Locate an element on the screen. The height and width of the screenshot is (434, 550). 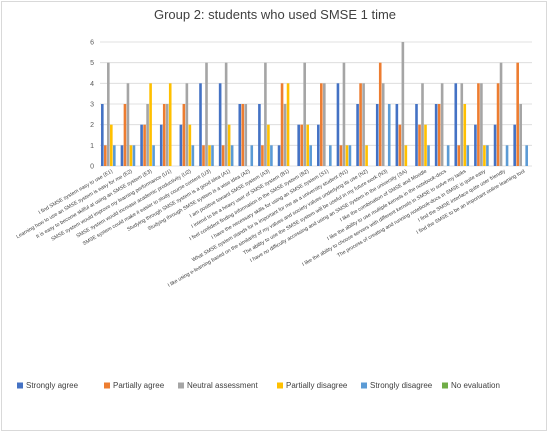
legend-label: No evaluation is located at coordinates (475, 385).